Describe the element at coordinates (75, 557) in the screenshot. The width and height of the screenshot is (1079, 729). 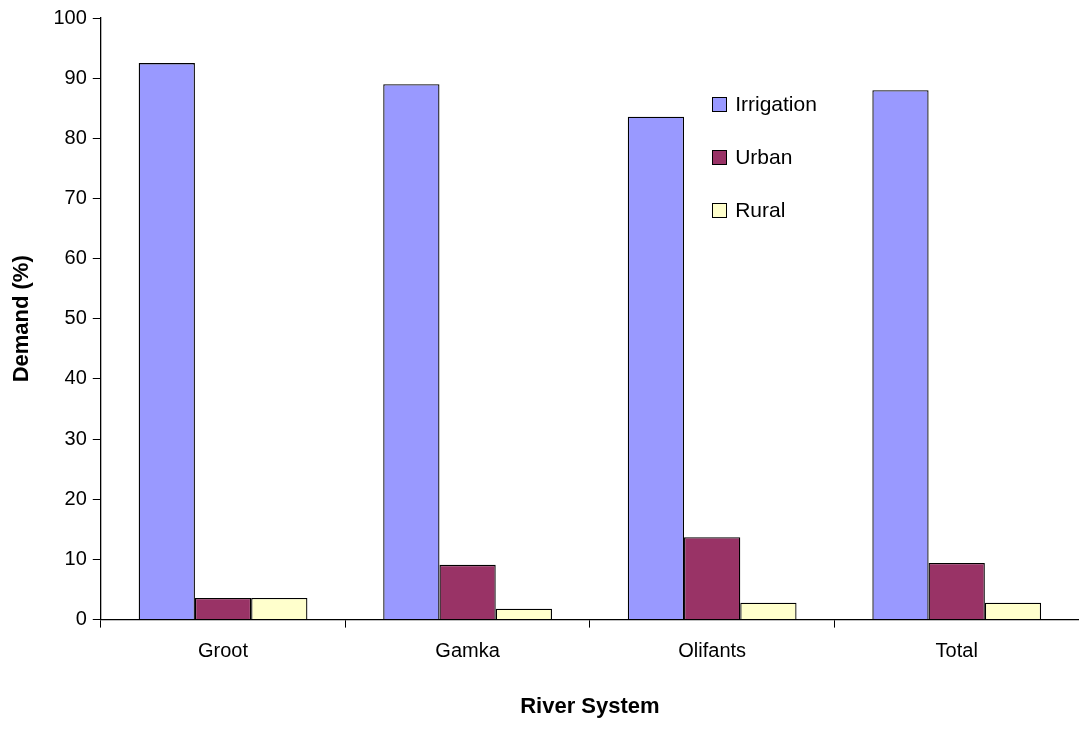
I see `y-tick-label: 10` at that location.